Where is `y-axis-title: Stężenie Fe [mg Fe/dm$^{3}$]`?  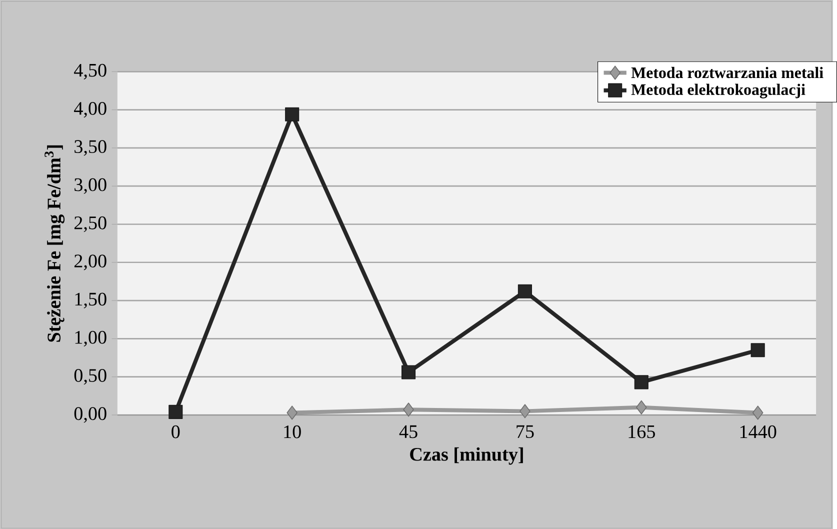
y-axis-title: Stężenie Fe [mg Fe/dm$^{3}$] is located at coordinates (54, 243).